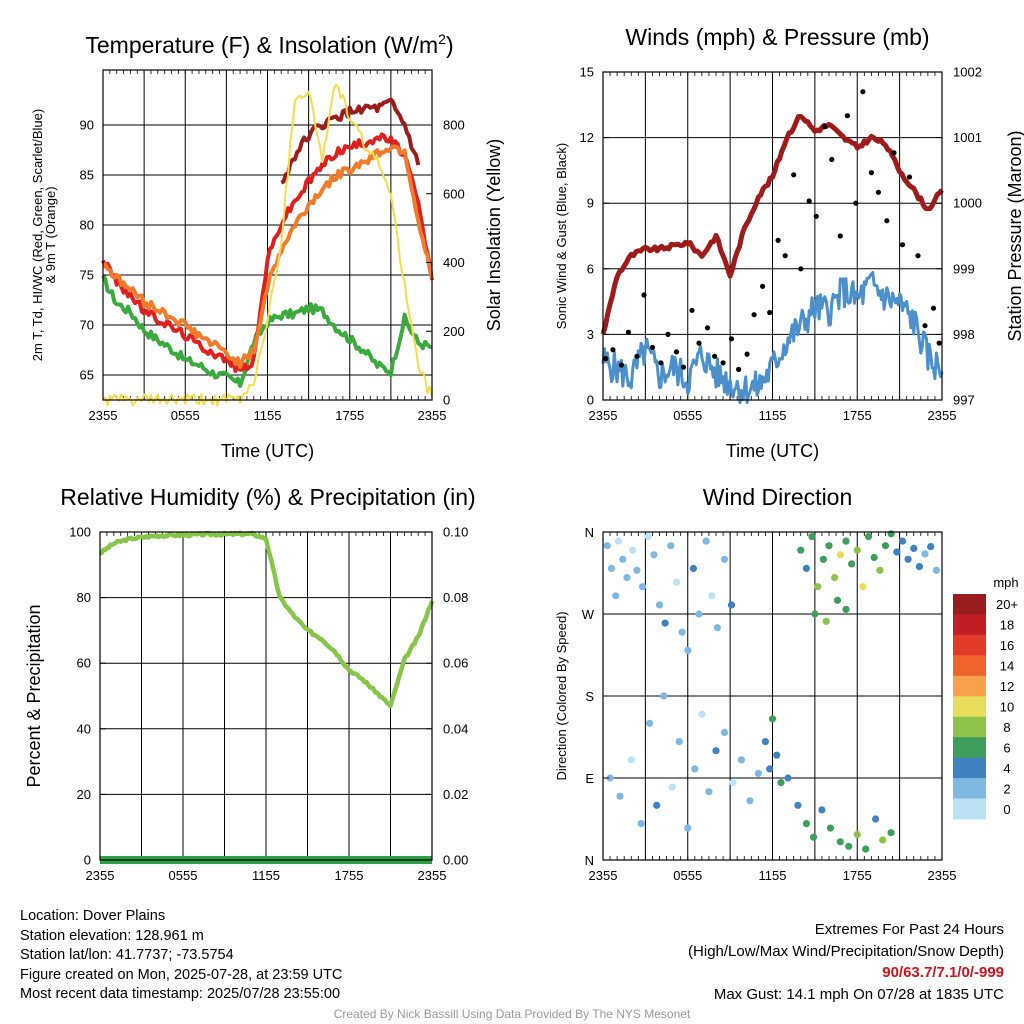 This screenshot has width=1024, height=1024. I want to click on colorbar-label: 8, so click(1006, 727).